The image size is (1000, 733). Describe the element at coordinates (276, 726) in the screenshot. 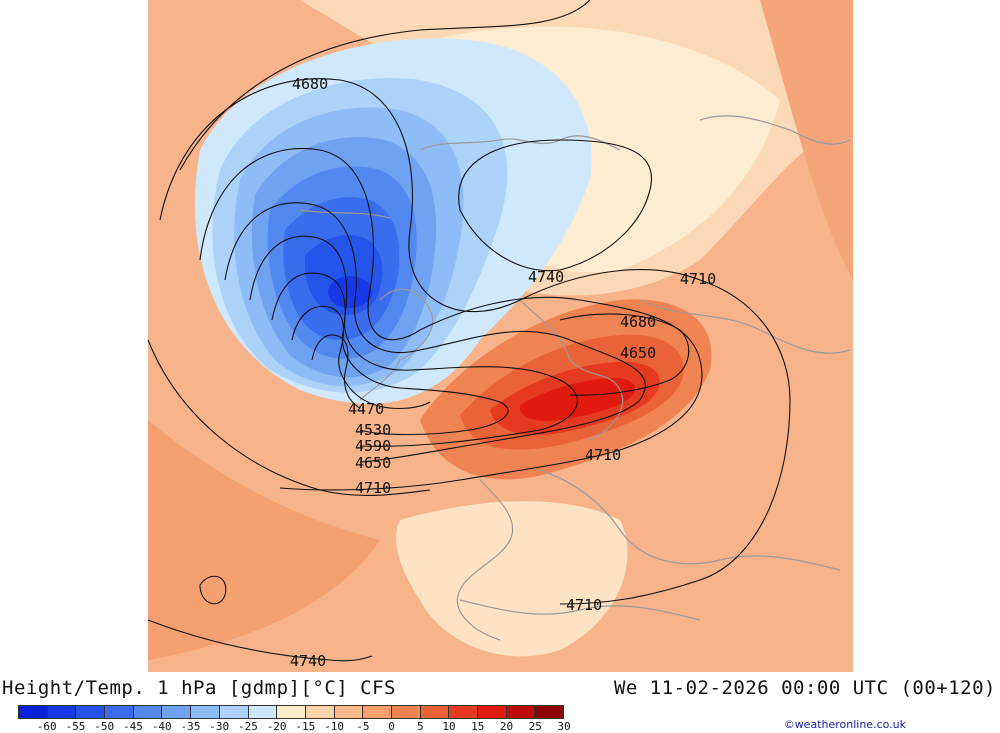

I see `legend-tick-label: -20` at that location.